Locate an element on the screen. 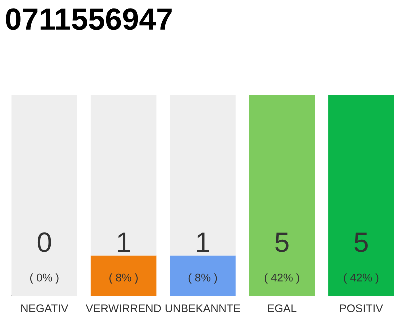 This screenshot has width=410, height=320. chart-title: 0711556947 is located at coordinates (89, 19).